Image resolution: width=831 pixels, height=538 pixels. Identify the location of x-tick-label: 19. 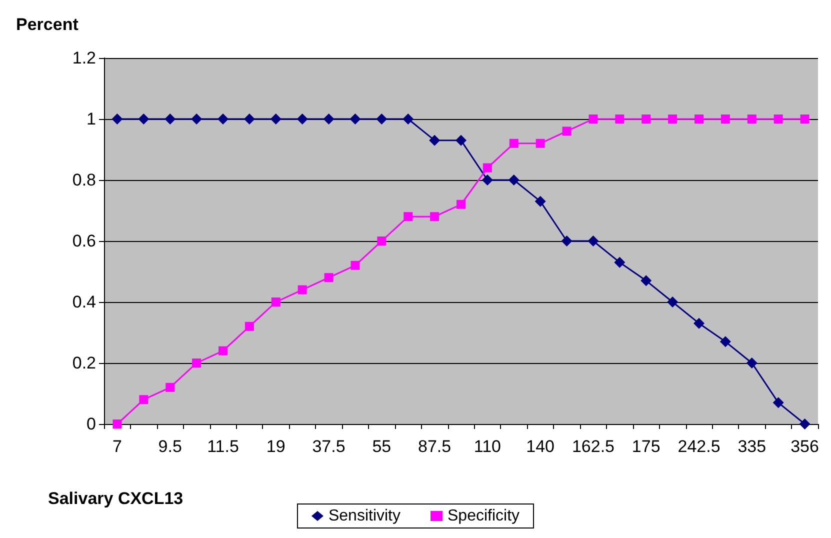
(276, 446).